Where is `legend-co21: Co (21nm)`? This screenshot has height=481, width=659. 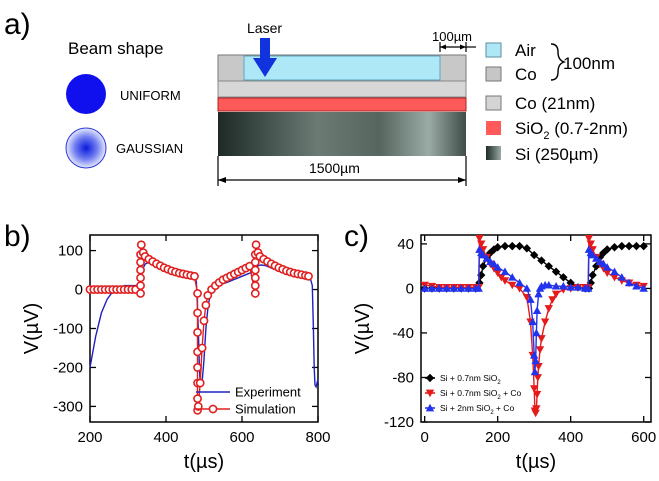 legend-co21: Co (21nm) is located at coordinates (555, 103).